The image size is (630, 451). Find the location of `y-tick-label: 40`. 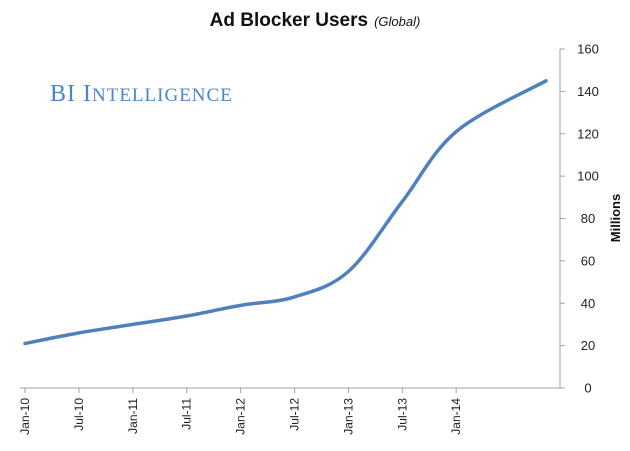

y-tick-label: 40 is located at coordinates (588, 303).